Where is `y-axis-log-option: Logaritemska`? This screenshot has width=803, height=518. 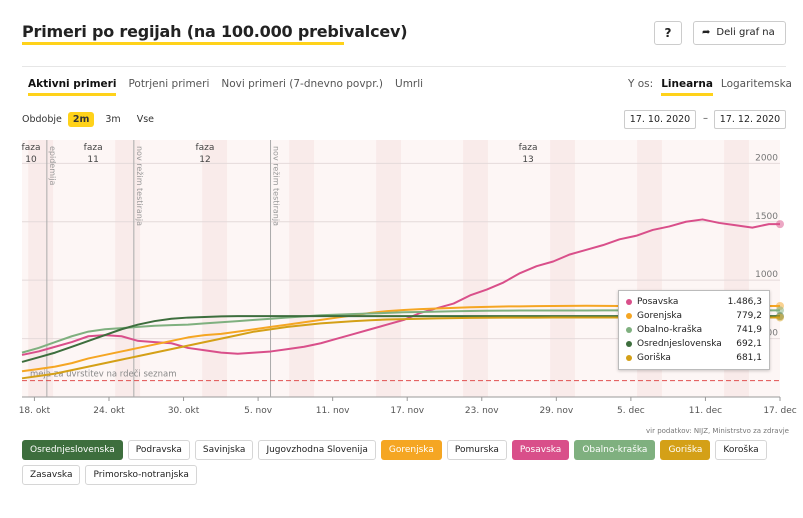 y-axis-log-option: Logaritemska is located at coordinates (756, 84).